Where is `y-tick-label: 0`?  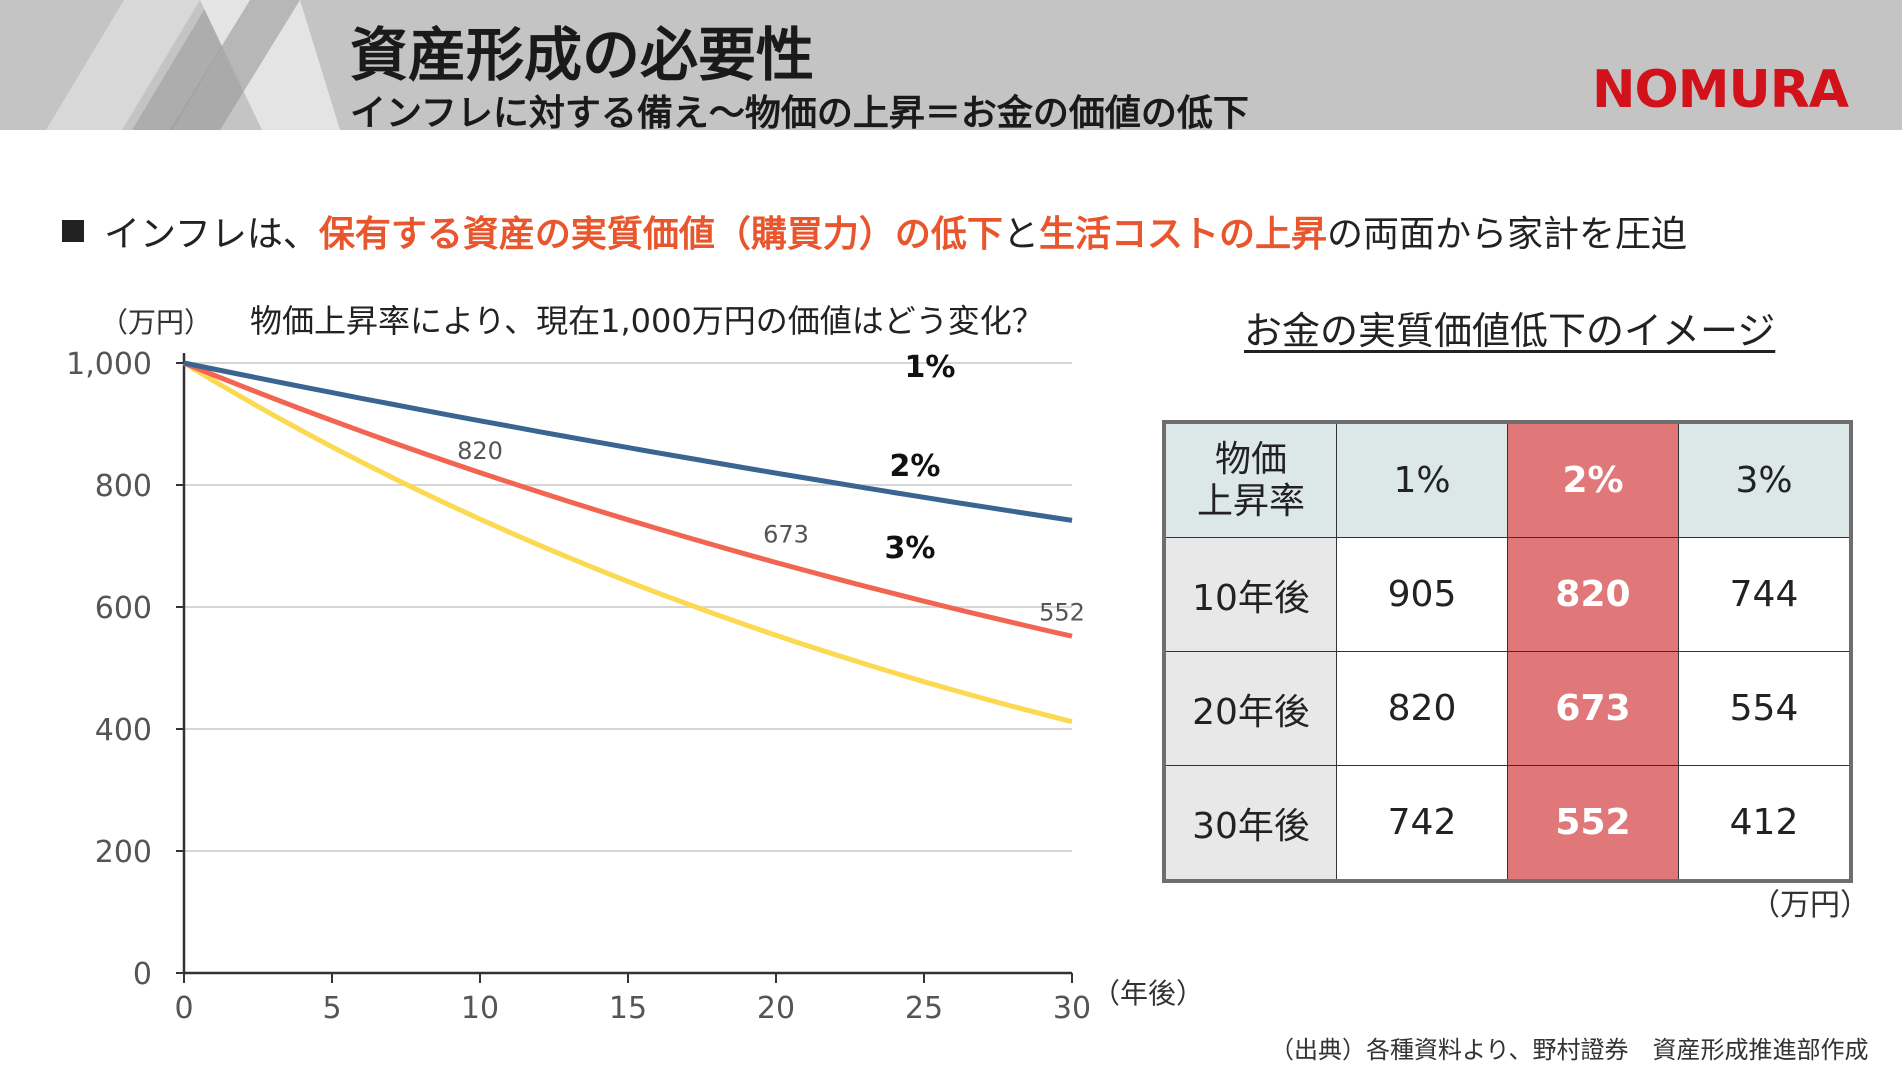 y-tick-label: 0 is located at coordinates (142, 974).